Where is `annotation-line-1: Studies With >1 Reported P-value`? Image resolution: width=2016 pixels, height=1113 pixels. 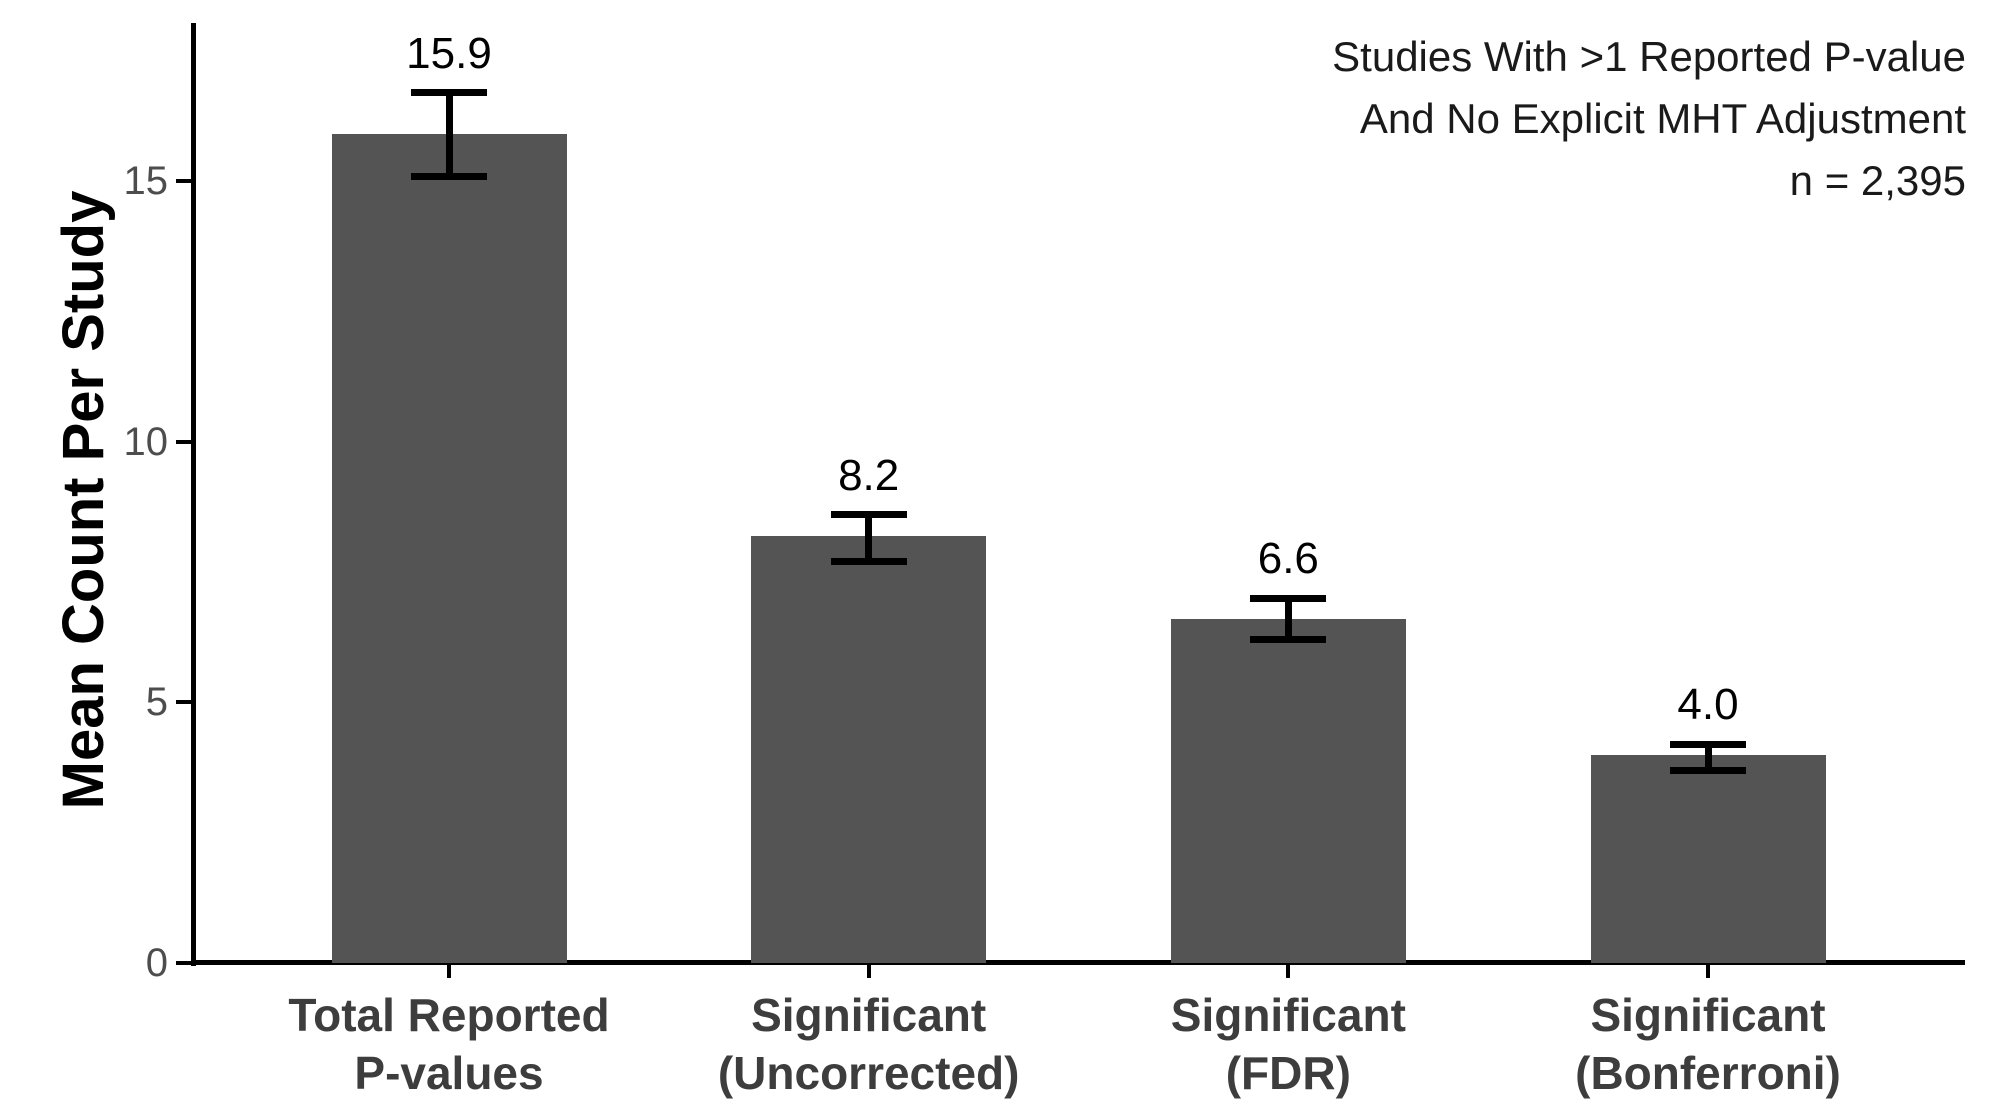 annotation-line-1: Studies With >1 Reported P-value is located at coordinates (1649, 56).